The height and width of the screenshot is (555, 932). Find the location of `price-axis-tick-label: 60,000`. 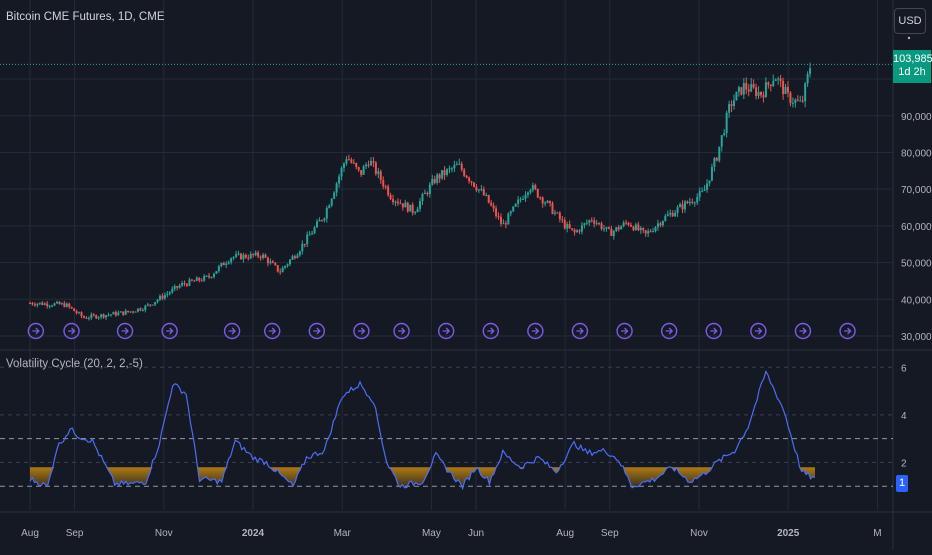

price-axis-tick-label: 60,000 is located at coordinates (916, 227).